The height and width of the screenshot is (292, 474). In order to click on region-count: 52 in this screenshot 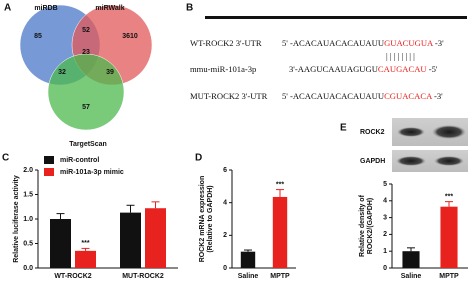, I will do `click(86, 30)`.